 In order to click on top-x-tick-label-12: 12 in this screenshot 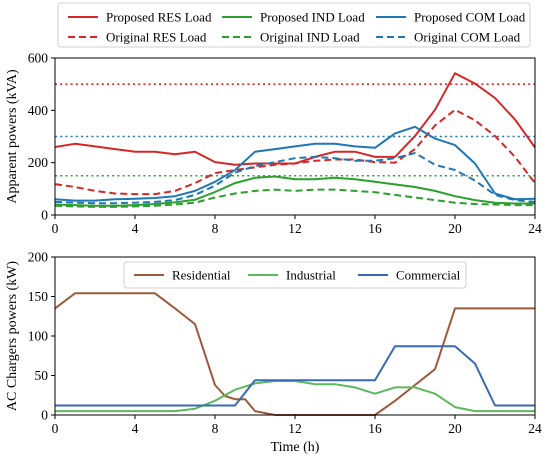, I will do `click(295, 228)`.